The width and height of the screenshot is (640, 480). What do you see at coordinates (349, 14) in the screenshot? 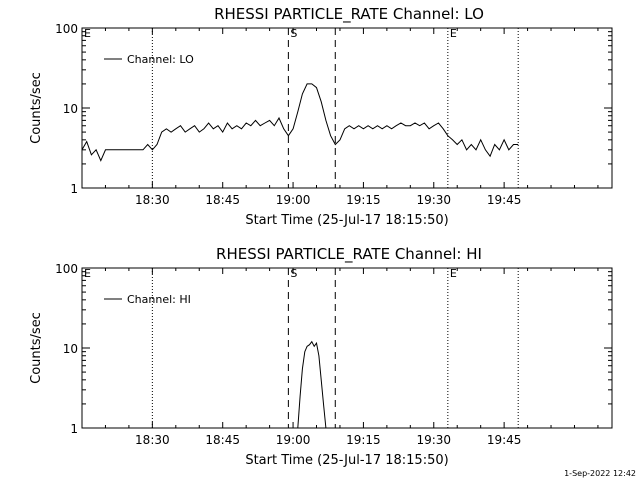
I see `chart-title: RHESSI PARTICLE_RATE Channel: LO` at bounding box center [349, 14].